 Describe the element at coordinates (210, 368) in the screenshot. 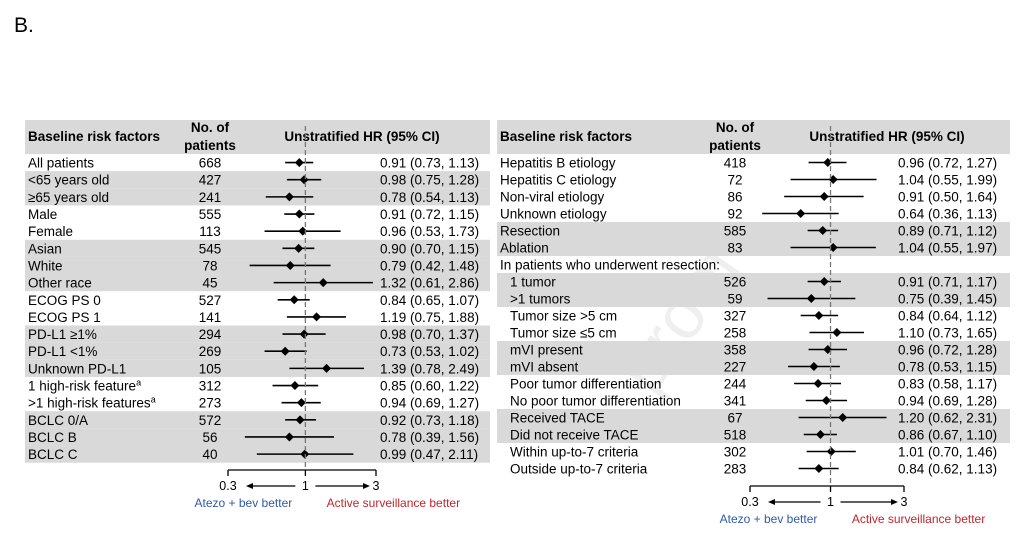

I see `row-patient-count: 105` at that location.